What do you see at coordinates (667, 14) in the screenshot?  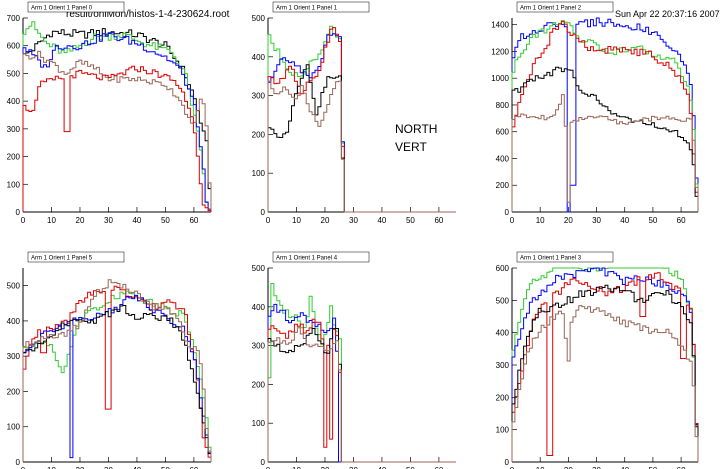 I see `timestamp: Sun Apr 22 20:37:16 2007` at bounding box center [667, 14].